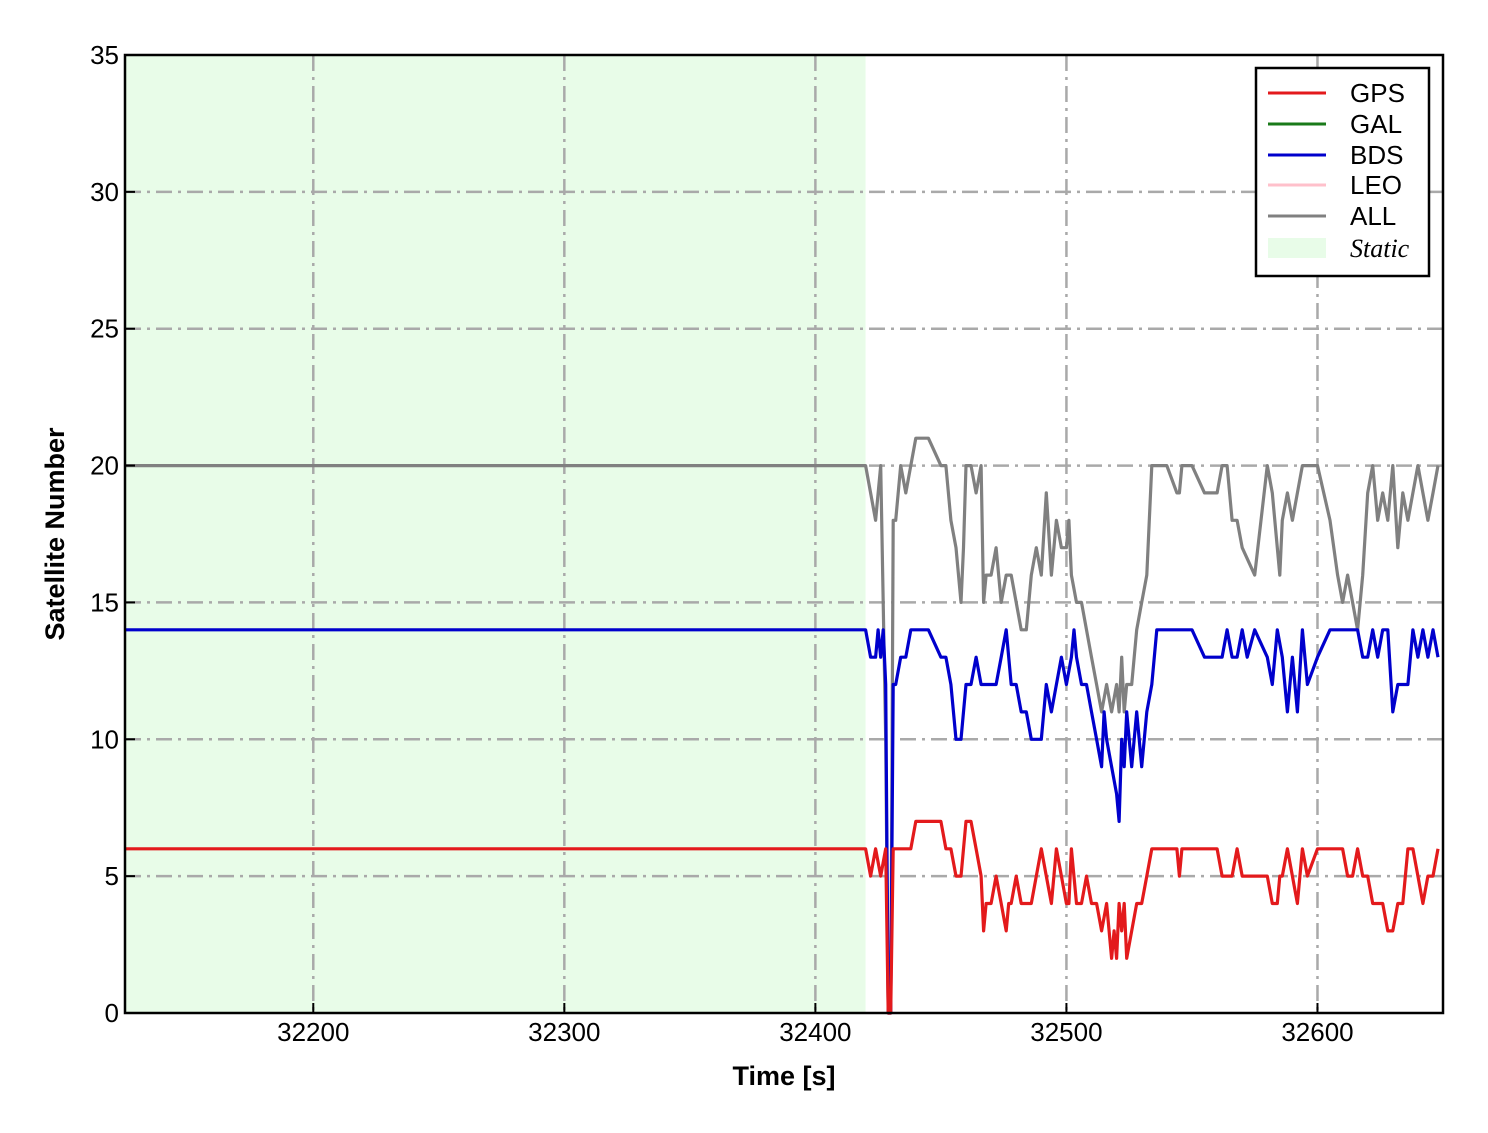 This screenshot has width=1488, height=1133. What do you see at coordinates (55, 534) in the screenshot?
I see `y-axis-title: Satellite Number` at bounding box center [55, 534].